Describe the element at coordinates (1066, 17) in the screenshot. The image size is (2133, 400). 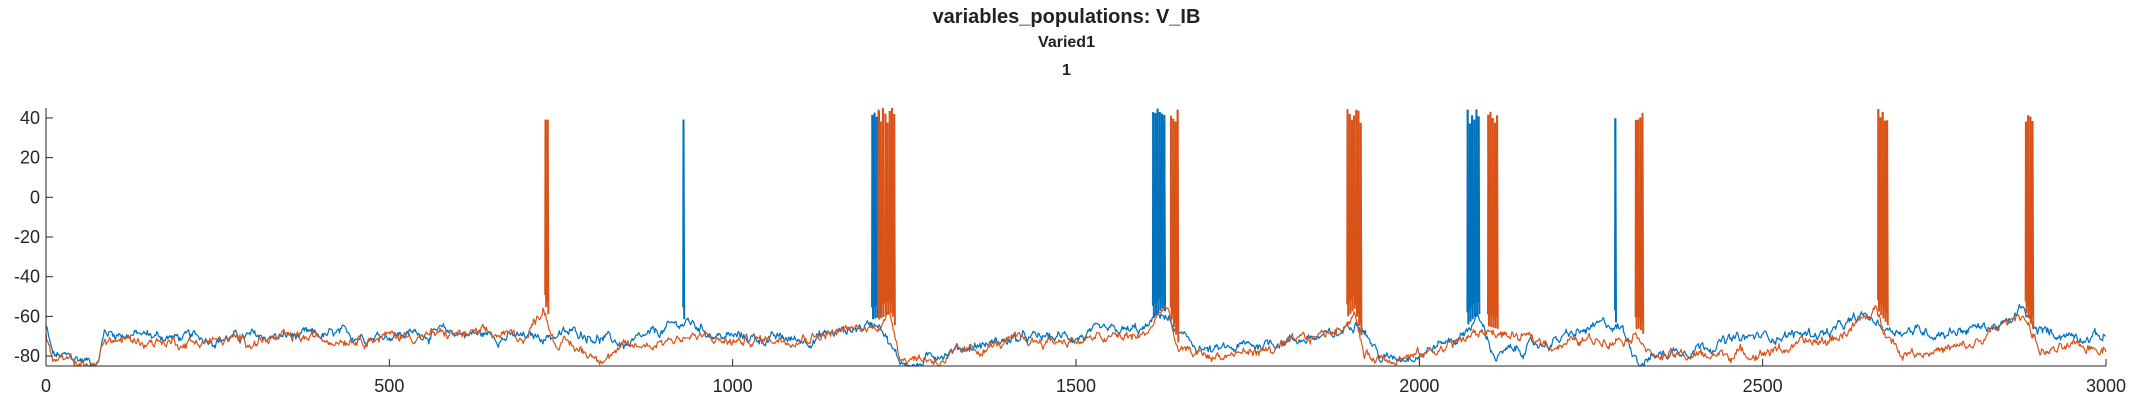
I see `figure-title: variables_populations: V_IB` at that location.